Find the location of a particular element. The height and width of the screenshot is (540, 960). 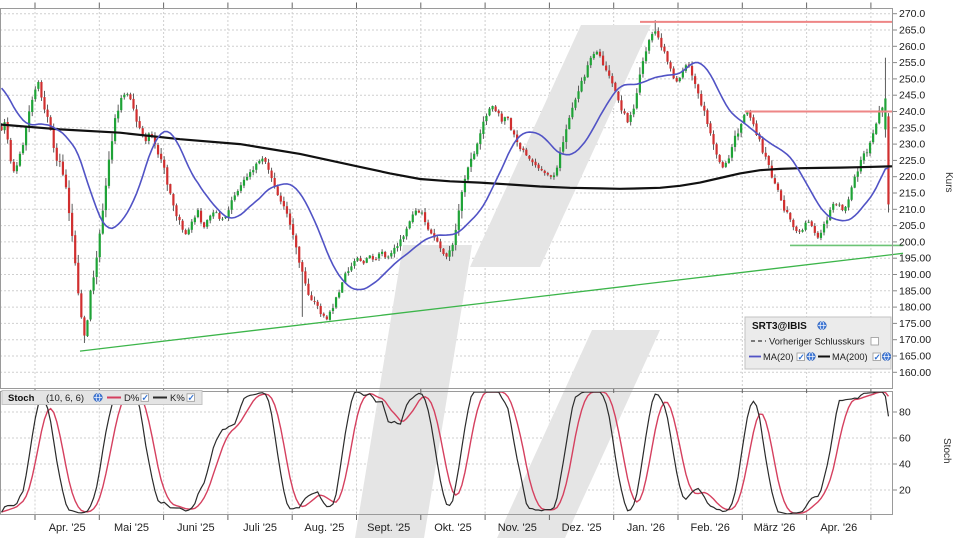

stoch-k-checkbox-checkmark: ✓ is located at coordinates (191, 398).